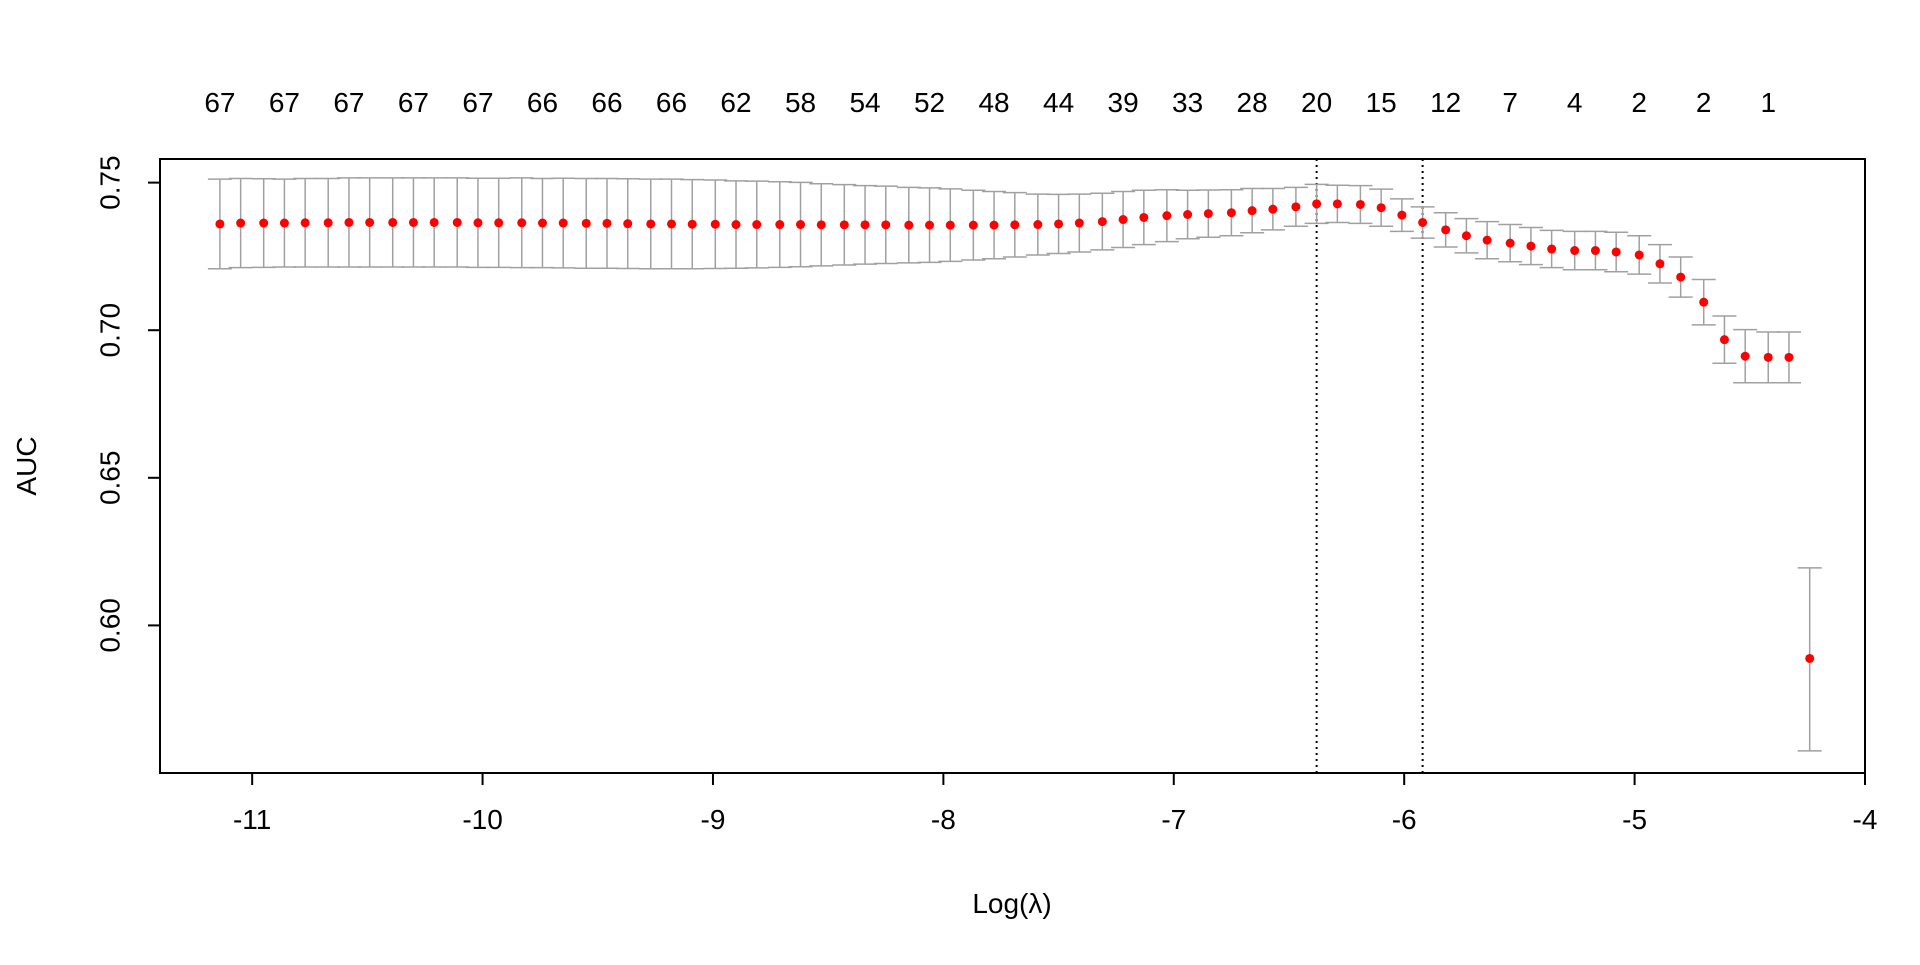 The image size is (1920, 965). Describe the element at coordinates (1187, 102) in the screenshot. I see `top-axis-label: 33` at that location.